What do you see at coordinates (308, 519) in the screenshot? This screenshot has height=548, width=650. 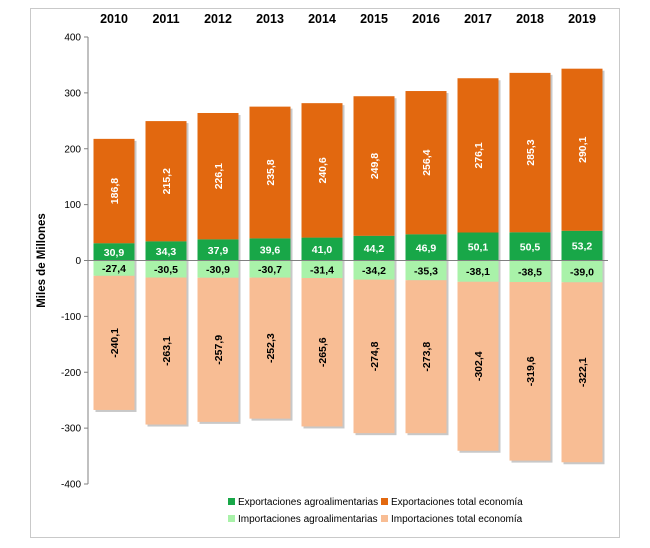 I see `legend-entry: Importaciones agroalimentarias` at bounding box center [308, 519].